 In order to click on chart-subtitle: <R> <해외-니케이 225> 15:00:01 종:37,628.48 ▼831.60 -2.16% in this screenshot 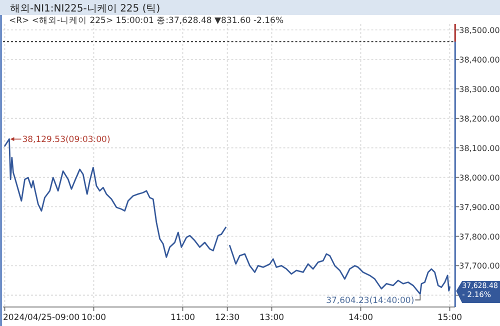, I will do `click(146, 21)`.